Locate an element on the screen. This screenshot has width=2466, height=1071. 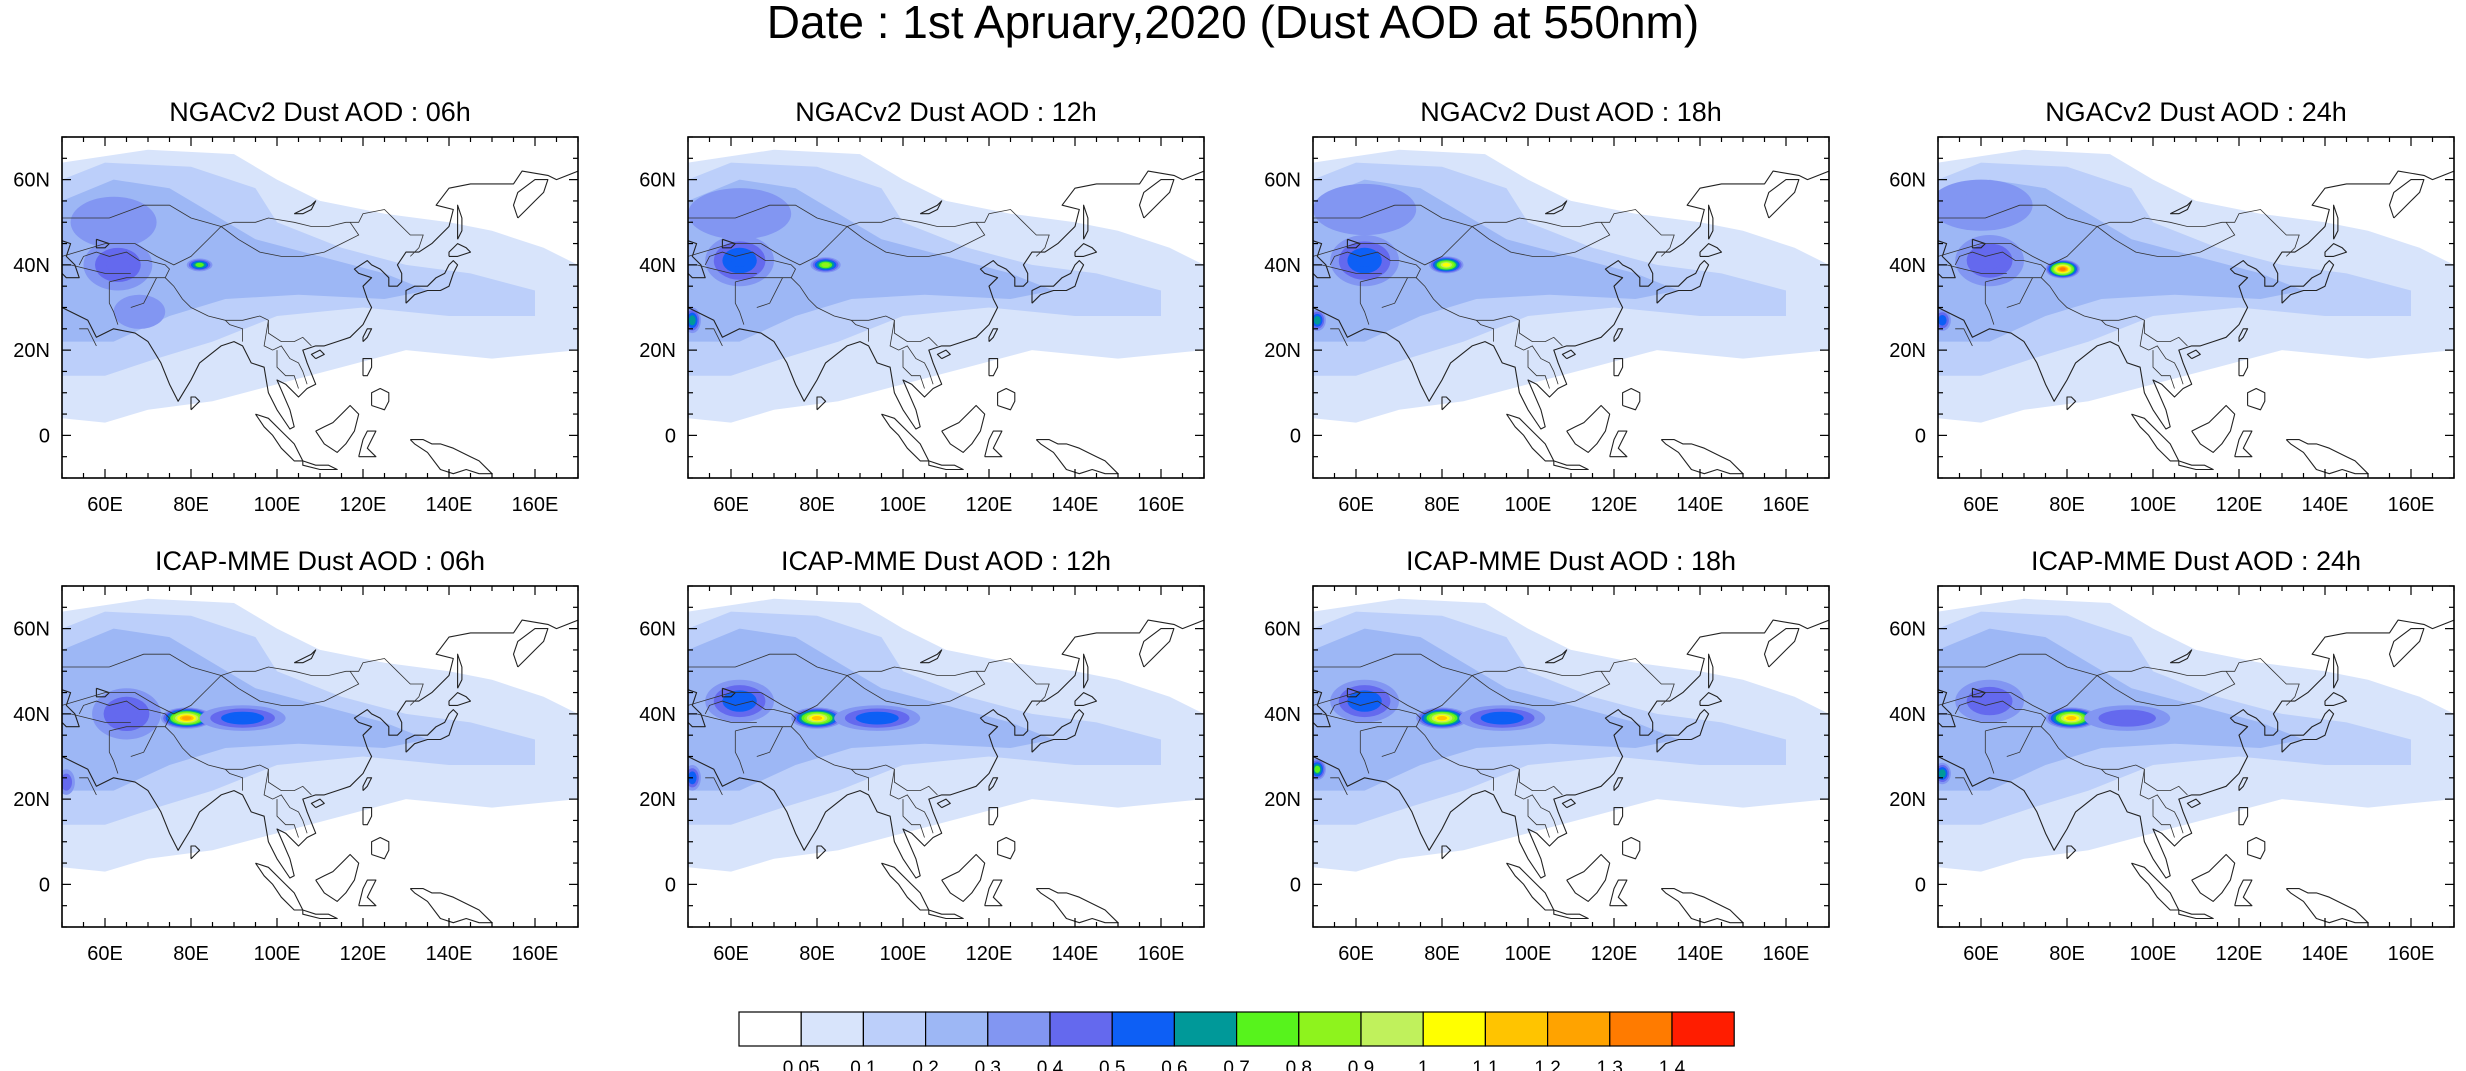
colorbar-label: 0.05 is located at coordinates (801, 1064).